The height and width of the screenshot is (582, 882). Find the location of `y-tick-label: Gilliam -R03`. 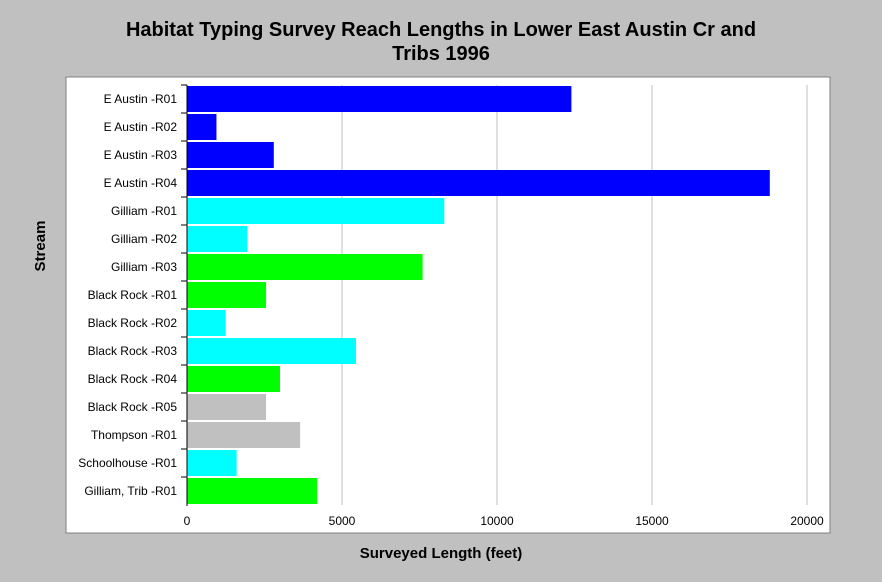

y-tick-label: Gilliam -R03 is located at coordinates (144, 267).